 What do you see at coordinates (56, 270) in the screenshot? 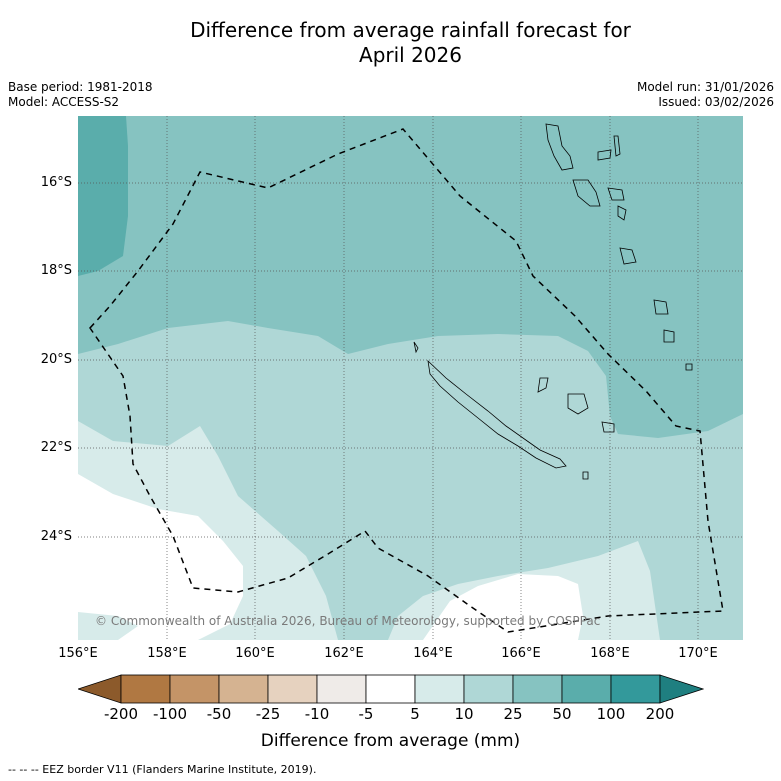
I see `y-tick-18s: 18°S` at bounding box center [56, 270].